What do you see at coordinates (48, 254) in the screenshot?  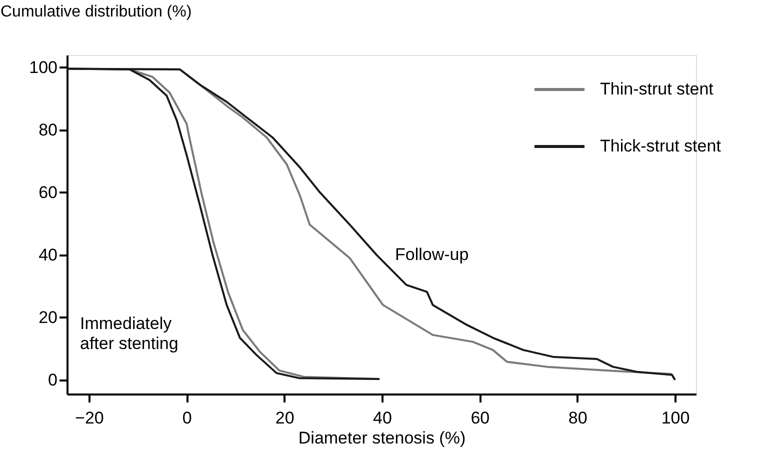 I see `y-tick-label: 40` at bounding box center [48, 254].